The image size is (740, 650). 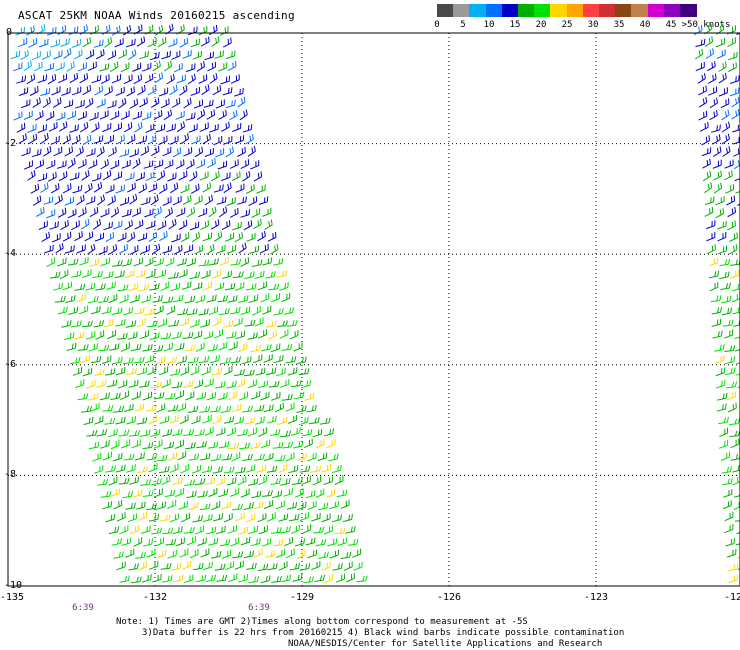 I want to click on colorbar-tick-label: 35, so click(x=619, y=25).